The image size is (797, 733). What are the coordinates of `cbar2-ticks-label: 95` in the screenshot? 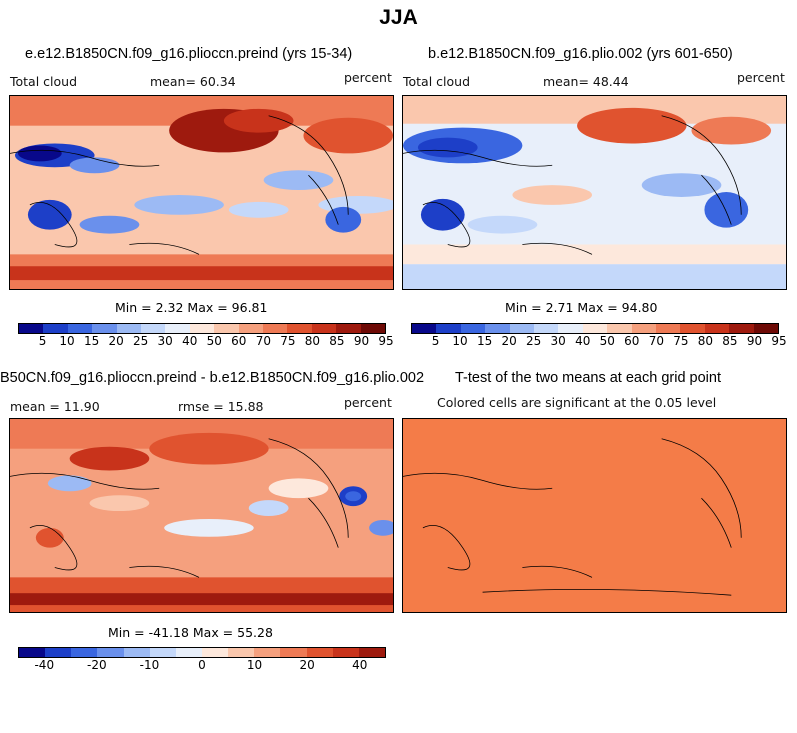 It's located at (779, 341).